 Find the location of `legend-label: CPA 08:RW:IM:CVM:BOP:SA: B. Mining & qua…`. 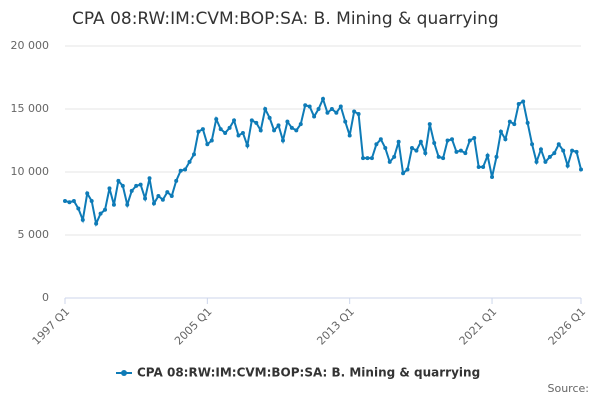

legend-label: CPA 08:RW:IM:CVM:BOP:SA: B. Mining & qua… is located at coordinates (308, 373).